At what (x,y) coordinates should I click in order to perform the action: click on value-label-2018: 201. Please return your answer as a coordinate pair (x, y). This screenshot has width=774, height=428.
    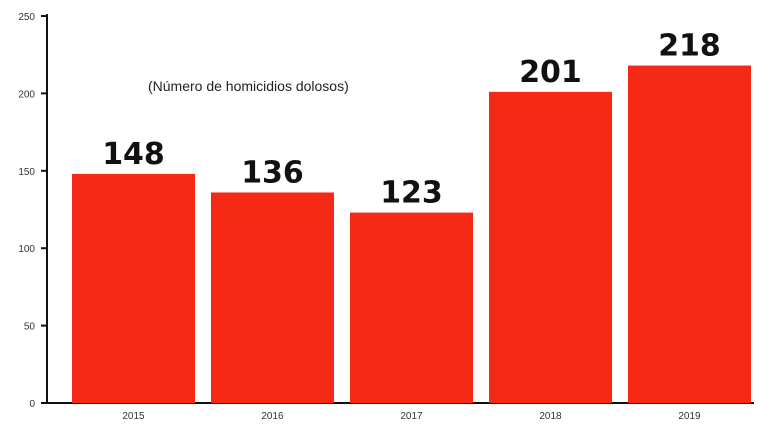
    Looking at the image, I should click on (550, 72).